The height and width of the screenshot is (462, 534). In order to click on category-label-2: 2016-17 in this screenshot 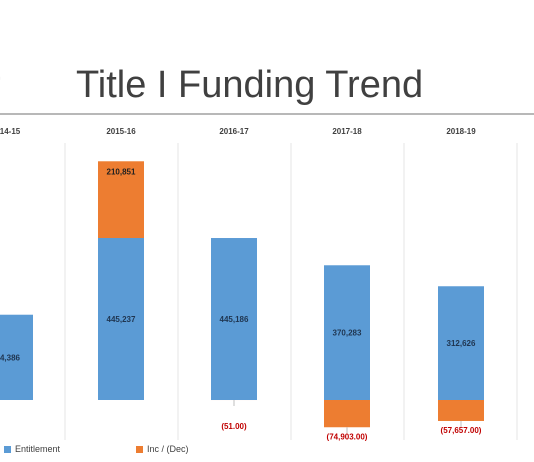, I will do `click(234, 131)`.